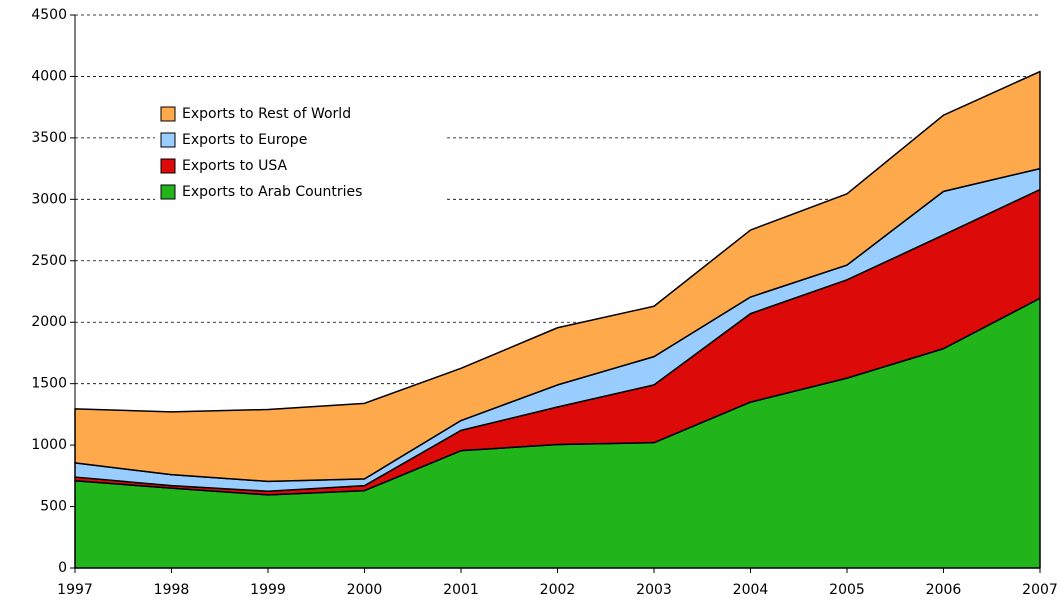 This screenshot has height=608, width=1062. What do you see at coordinates (268, 590) in the screenshot?
I see `x-tick-label: 1999` at bounding box center [268, 590].